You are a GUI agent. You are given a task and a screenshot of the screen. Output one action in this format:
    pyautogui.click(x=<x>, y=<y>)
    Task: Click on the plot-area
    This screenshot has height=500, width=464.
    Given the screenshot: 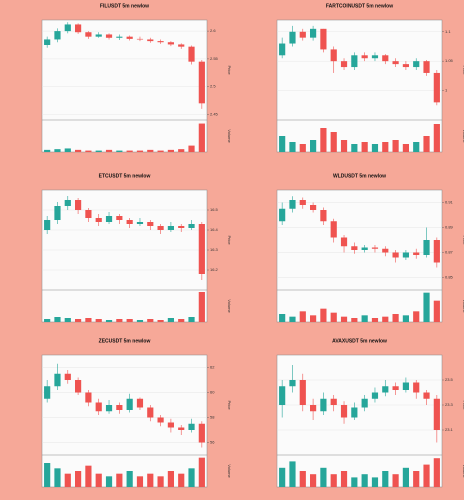 What is the action you would take?
    pyautogui.click(x=359, y=421)
    